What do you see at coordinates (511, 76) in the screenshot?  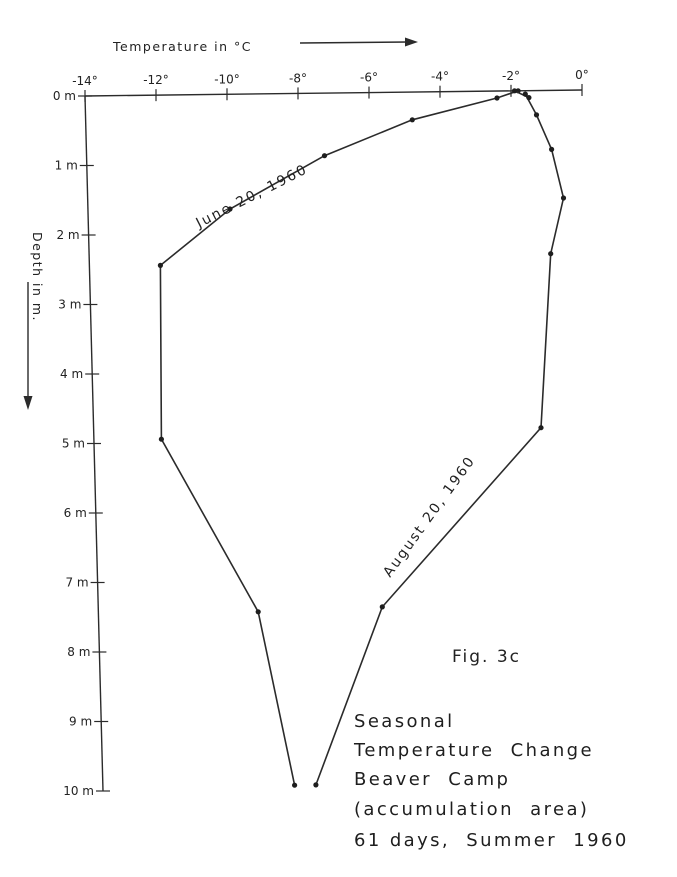 I see `x-tick-label: -2°` at bounding box center [511, 76].